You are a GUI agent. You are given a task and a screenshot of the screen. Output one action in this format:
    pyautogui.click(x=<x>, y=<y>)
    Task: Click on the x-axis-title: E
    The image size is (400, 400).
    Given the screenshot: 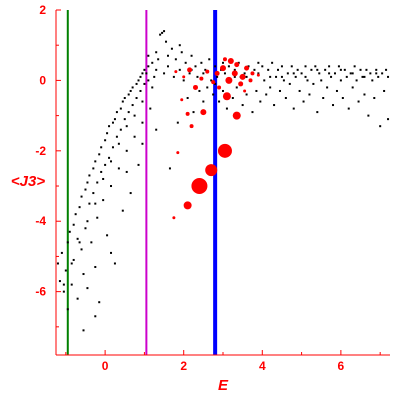 What is the action you would take?
    pyautogui.click(x=223, y=385)
    